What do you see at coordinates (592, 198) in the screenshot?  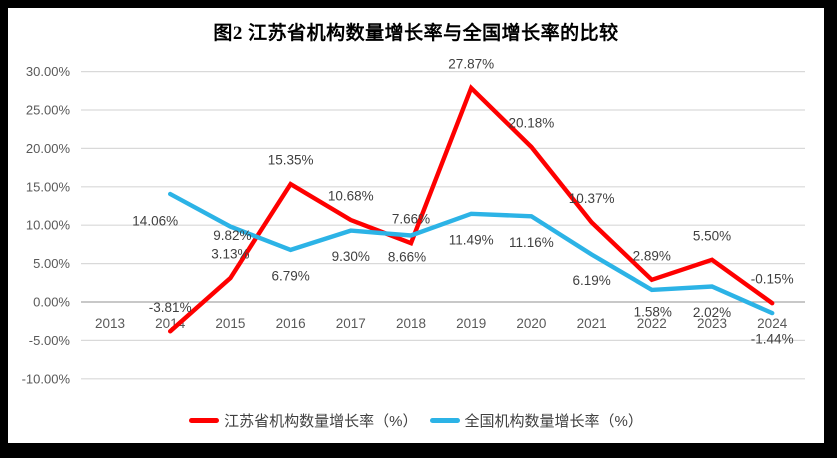 I see `data-label: 10.37%` at bounding box center [592, 198].